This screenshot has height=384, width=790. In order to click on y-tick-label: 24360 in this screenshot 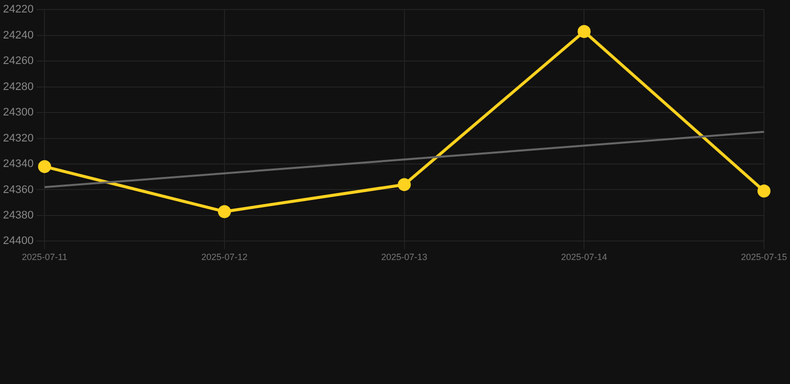, I will do `click(18, 190)`.